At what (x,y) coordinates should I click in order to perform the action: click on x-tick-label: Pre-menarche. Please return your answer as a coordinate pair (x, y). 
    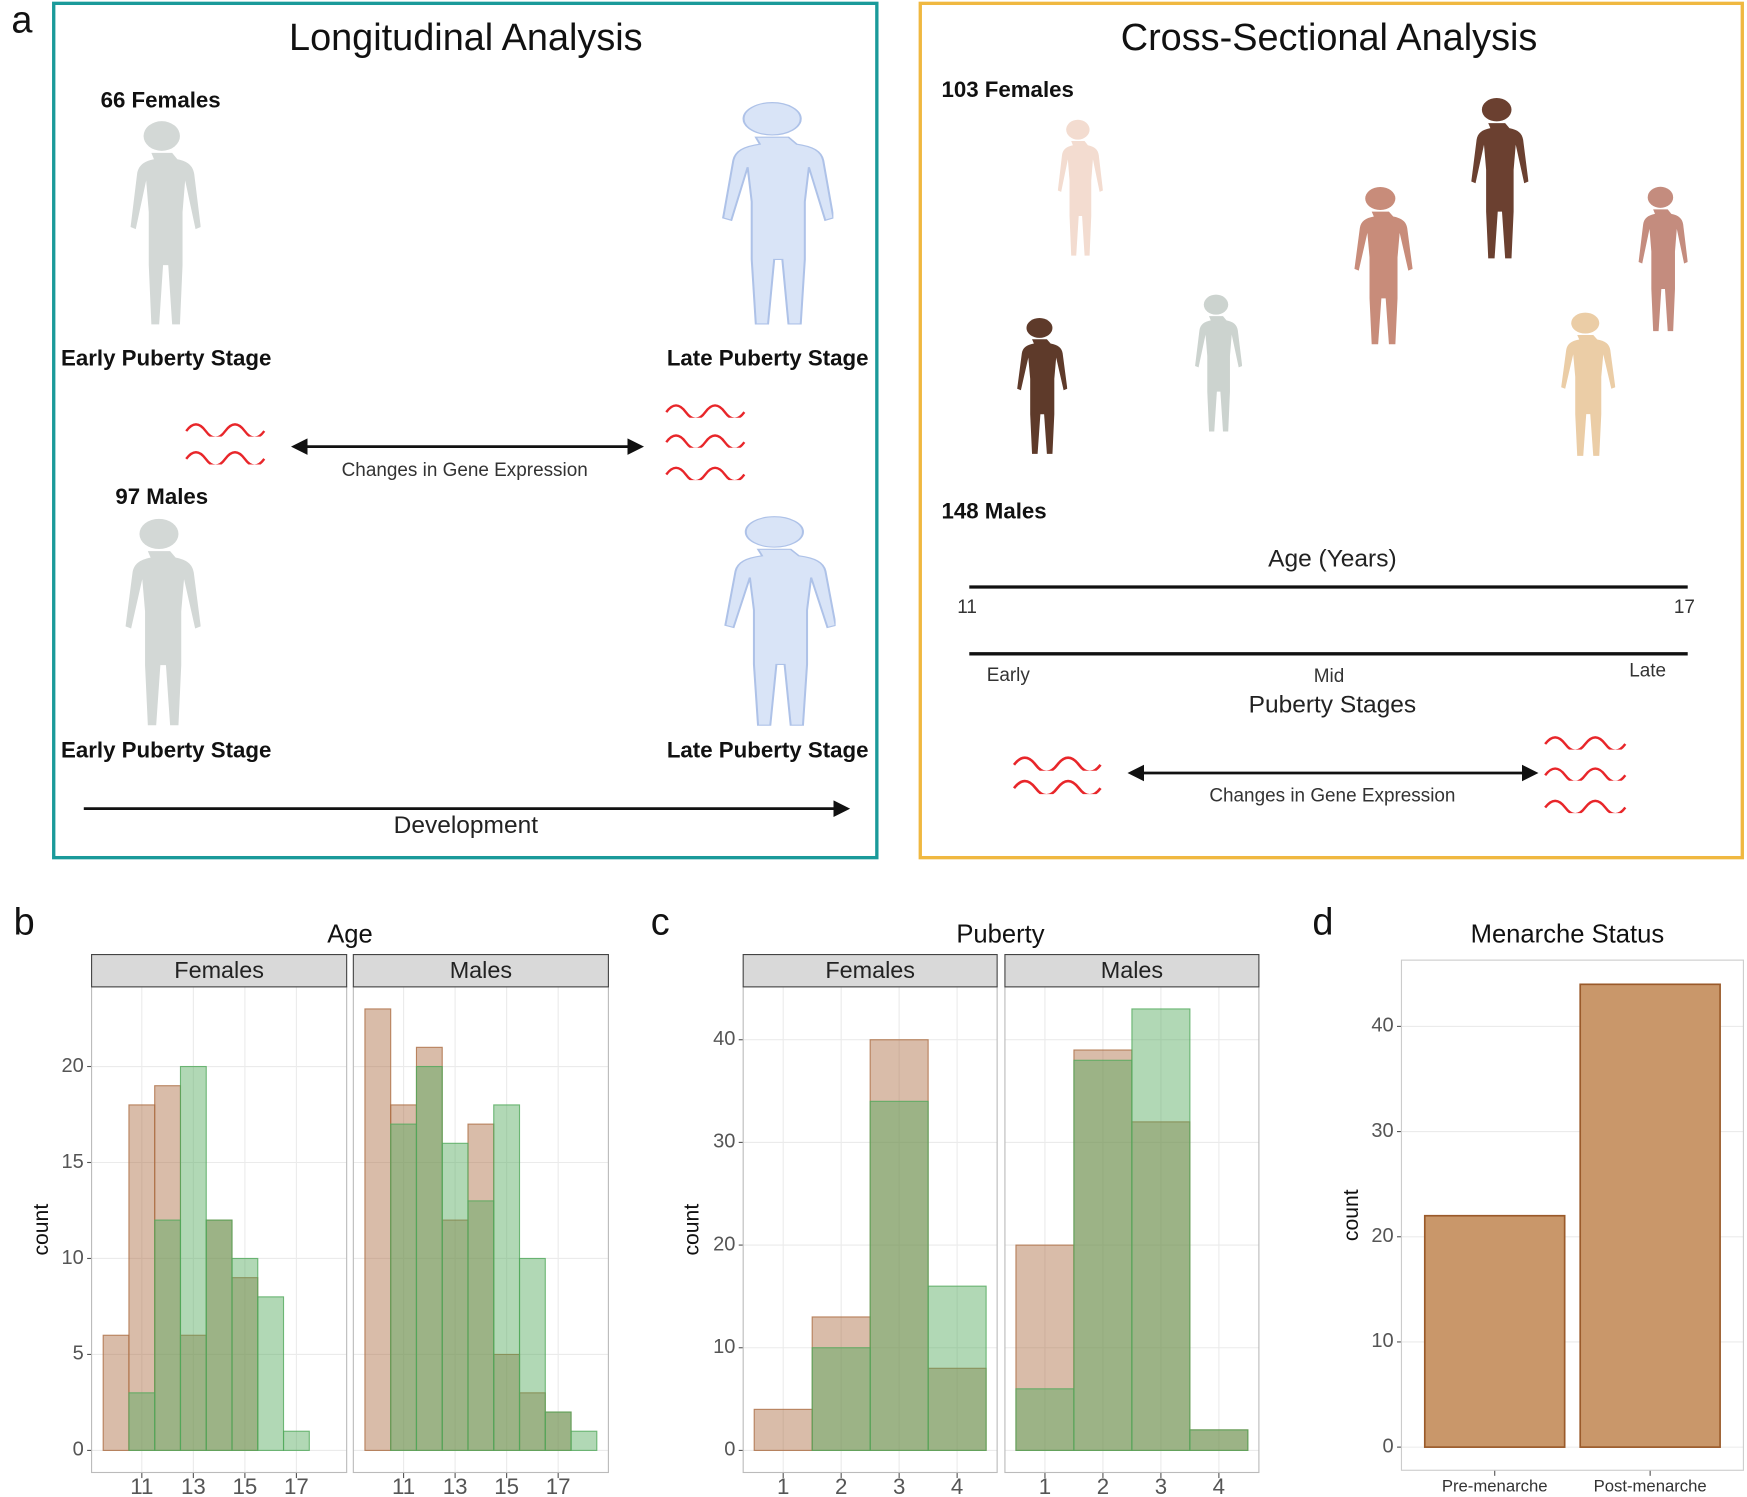
    Looking at the image, I should click on (1495, 1485).